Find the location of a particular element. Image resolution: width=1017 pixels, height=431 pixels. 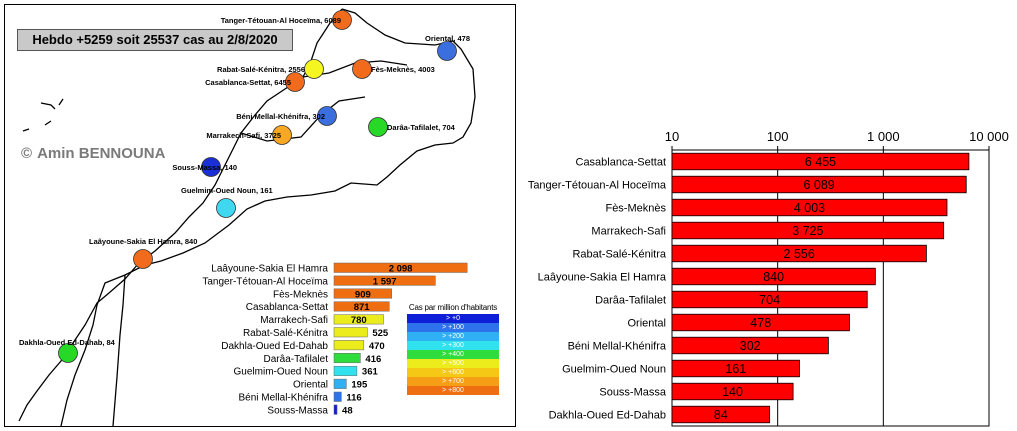

x-tick-label: 100 is located at coordinates (778, 136).